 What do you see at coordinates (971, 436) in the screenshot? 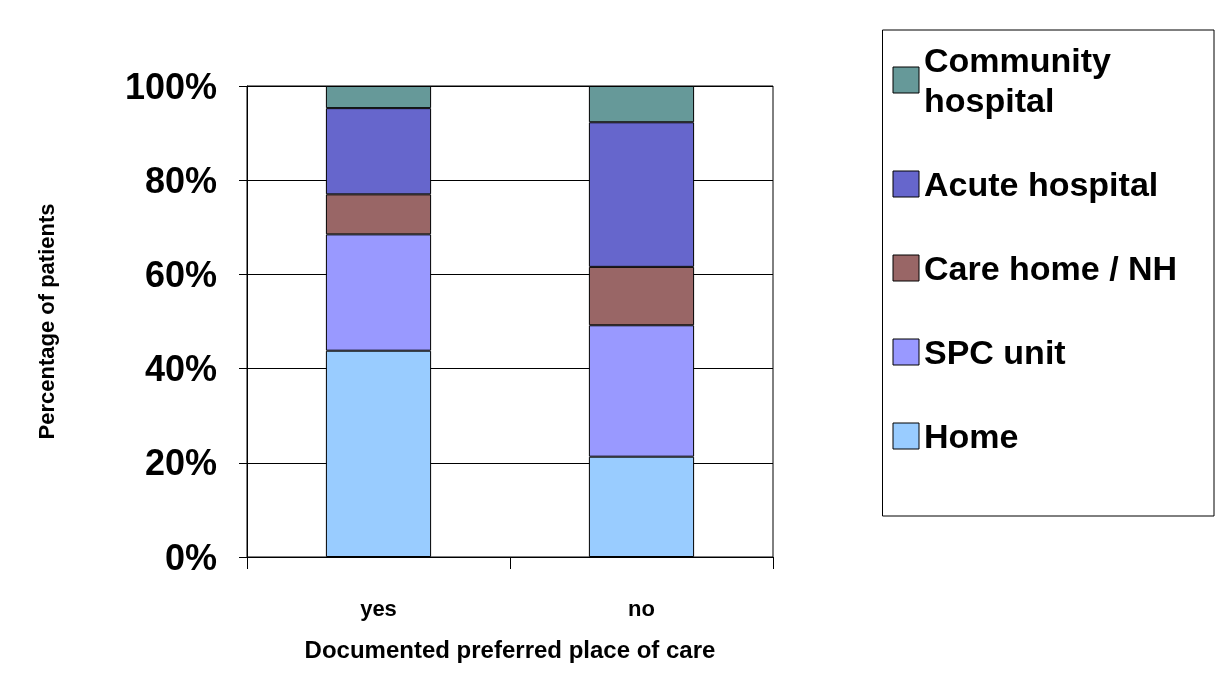
I see `legend-label: Home` at bounding box center [971, 436].